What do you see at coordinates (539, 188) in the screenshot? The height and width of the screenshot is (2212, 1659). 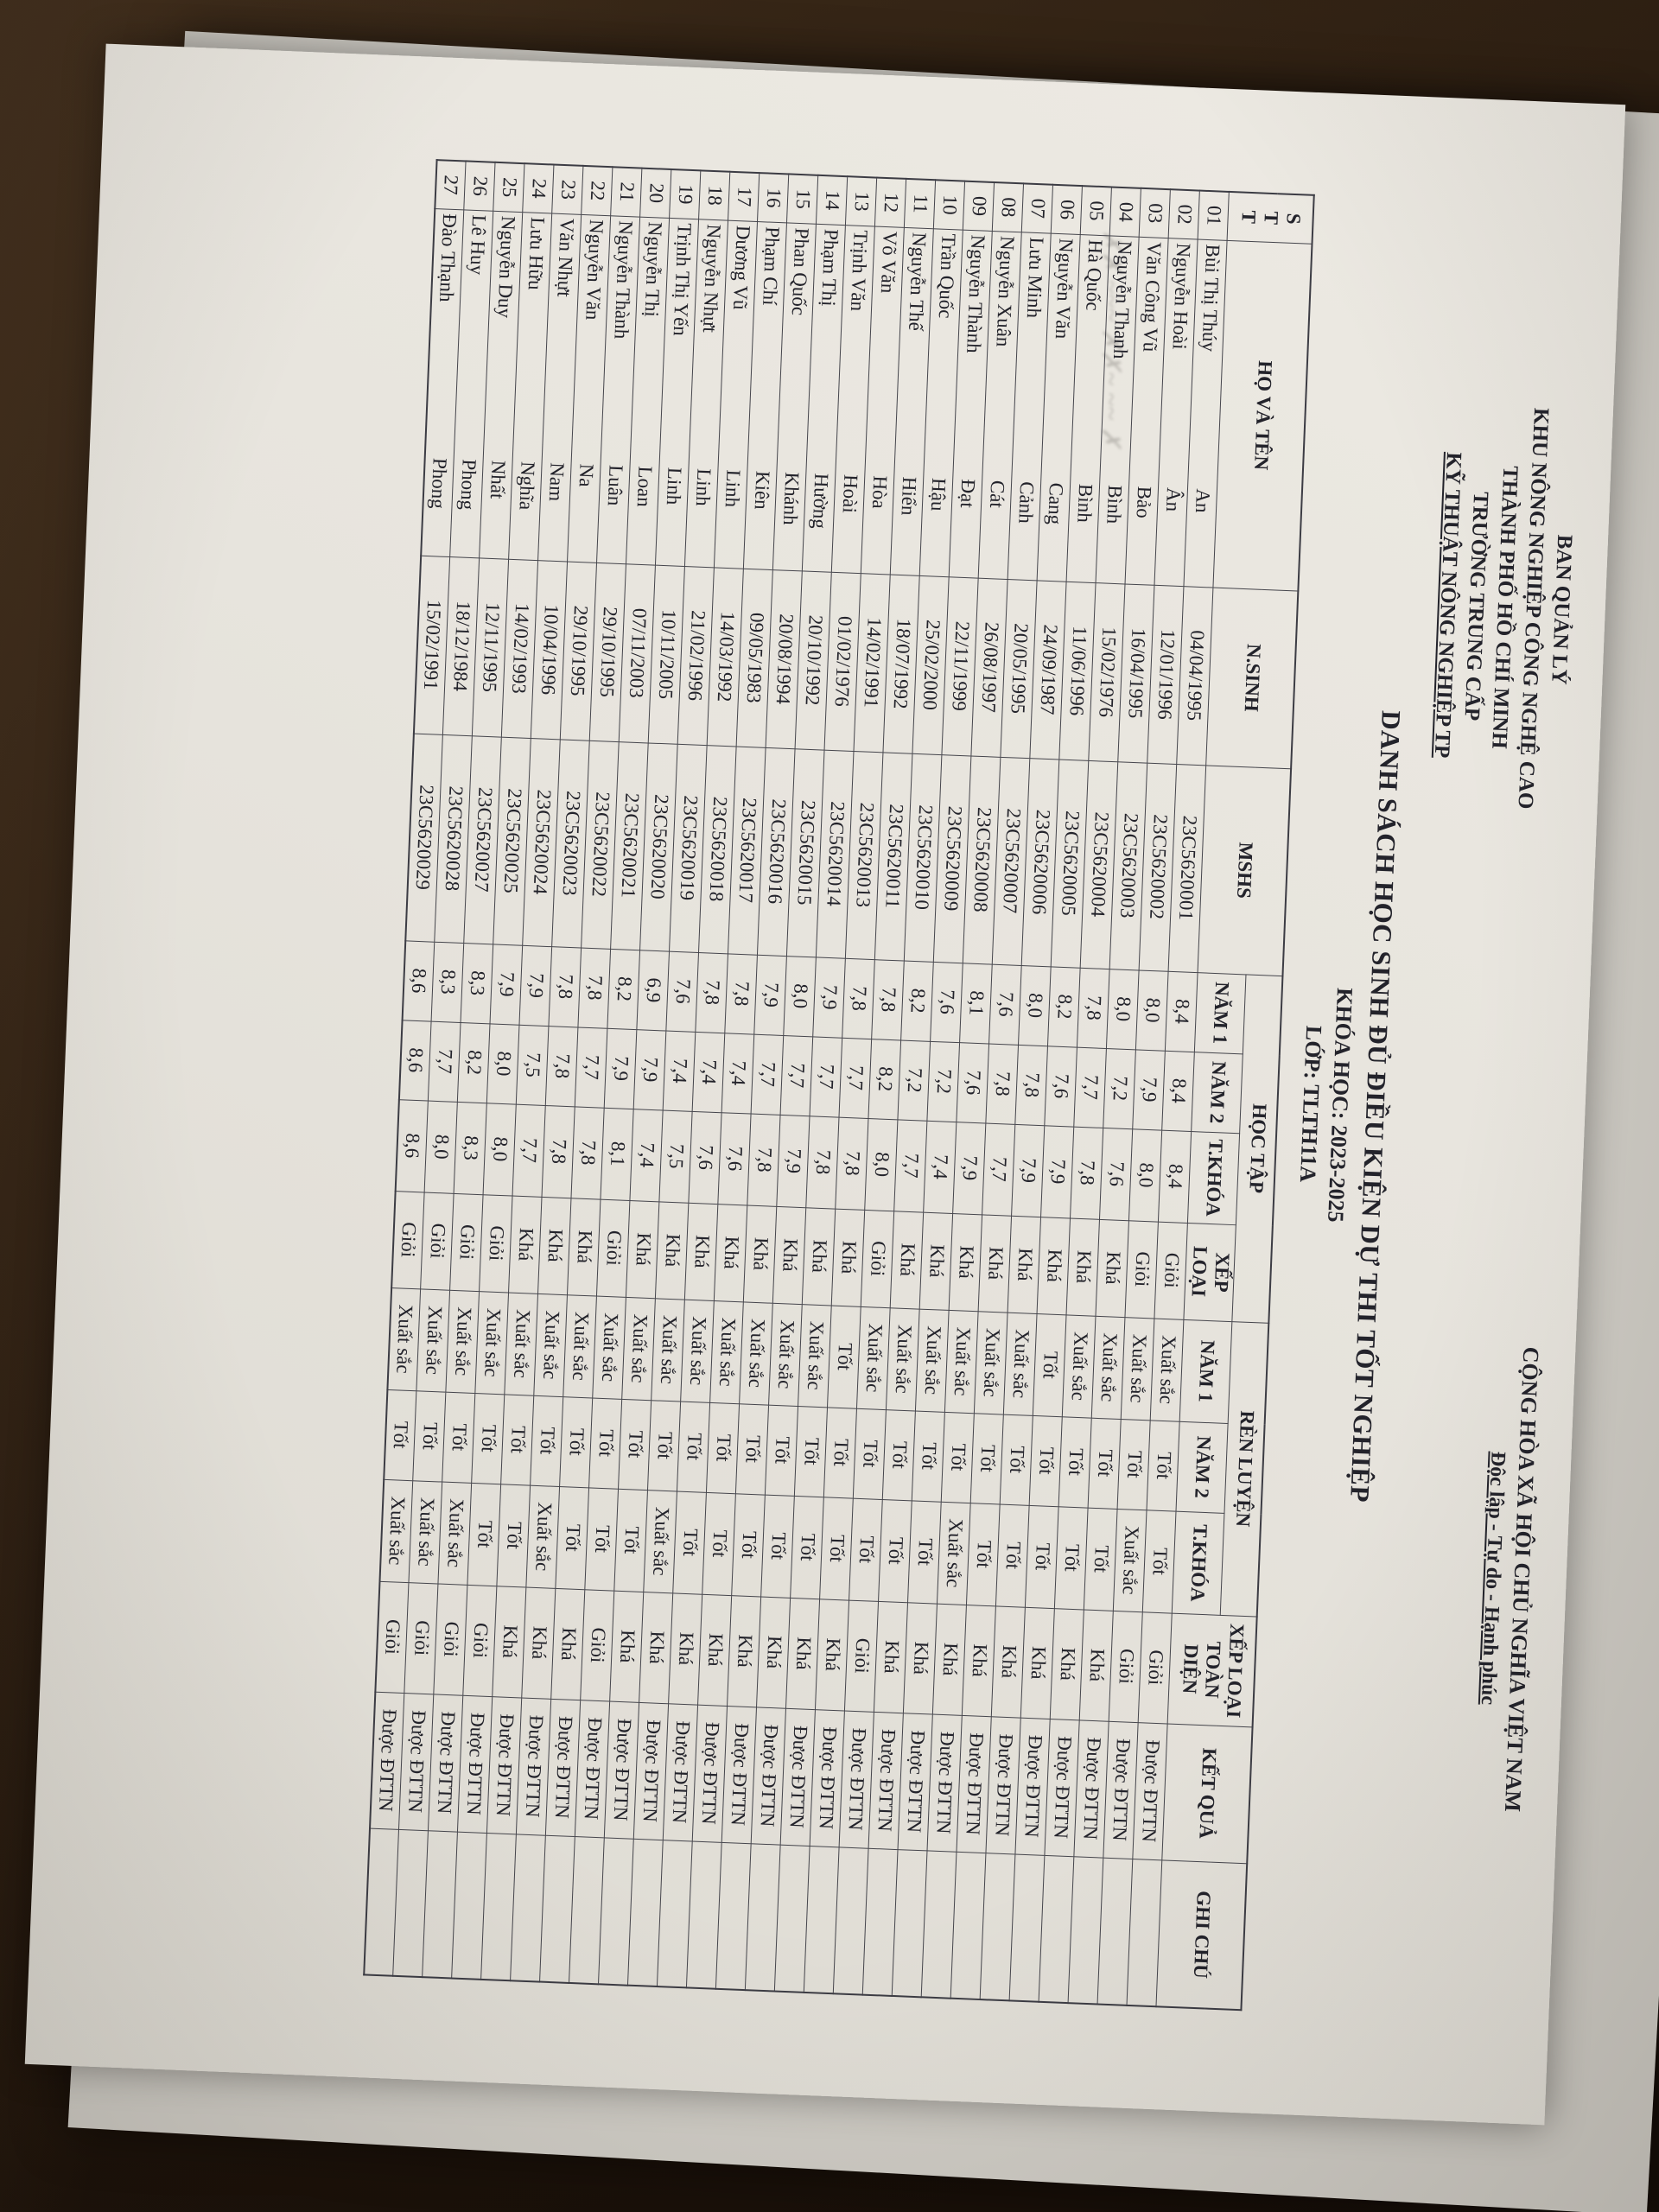 I see `cell-stt: 24` at bounding box center [539, 188].